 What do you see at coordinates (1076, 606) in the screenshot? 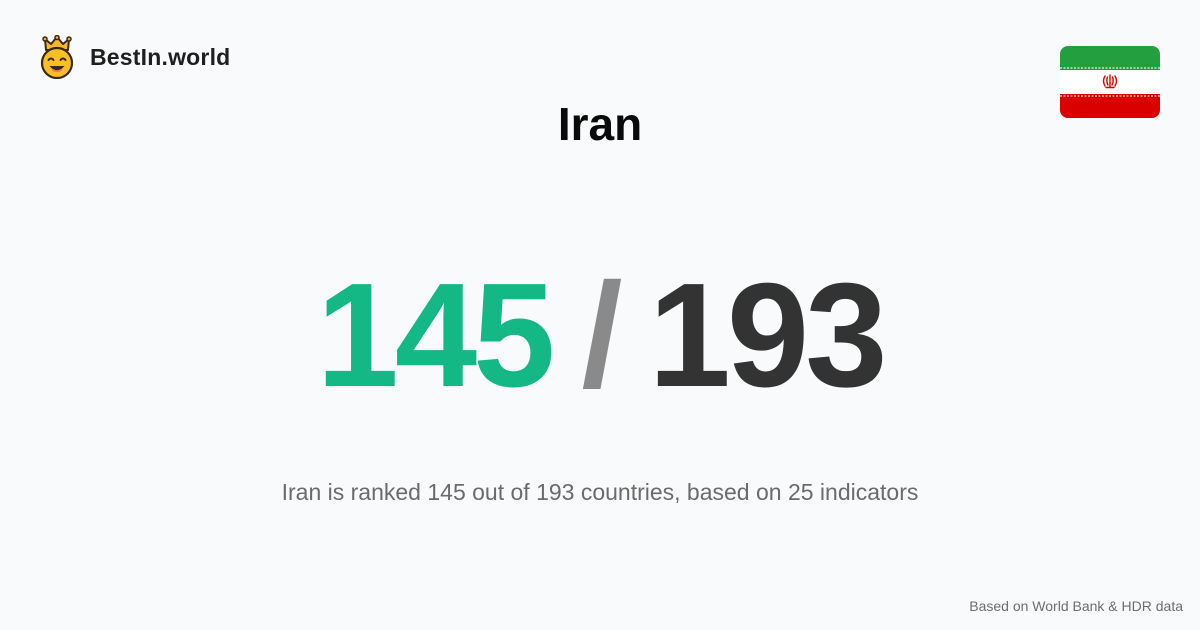
I see `data-source-note: Based on World Bank & HDR data` at bounding box center [1076, 606].